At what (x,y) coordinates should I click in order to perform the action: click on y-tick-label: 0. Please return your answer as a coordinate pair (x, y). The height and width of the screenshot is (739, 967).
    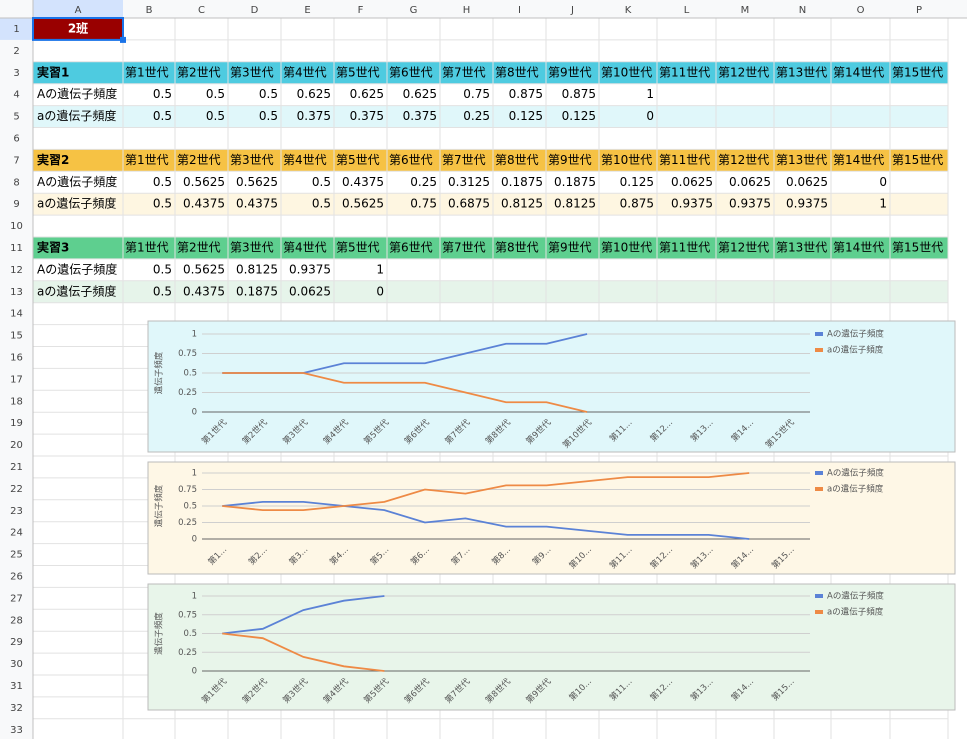
    Looking at the image, I should click on (194, 540).